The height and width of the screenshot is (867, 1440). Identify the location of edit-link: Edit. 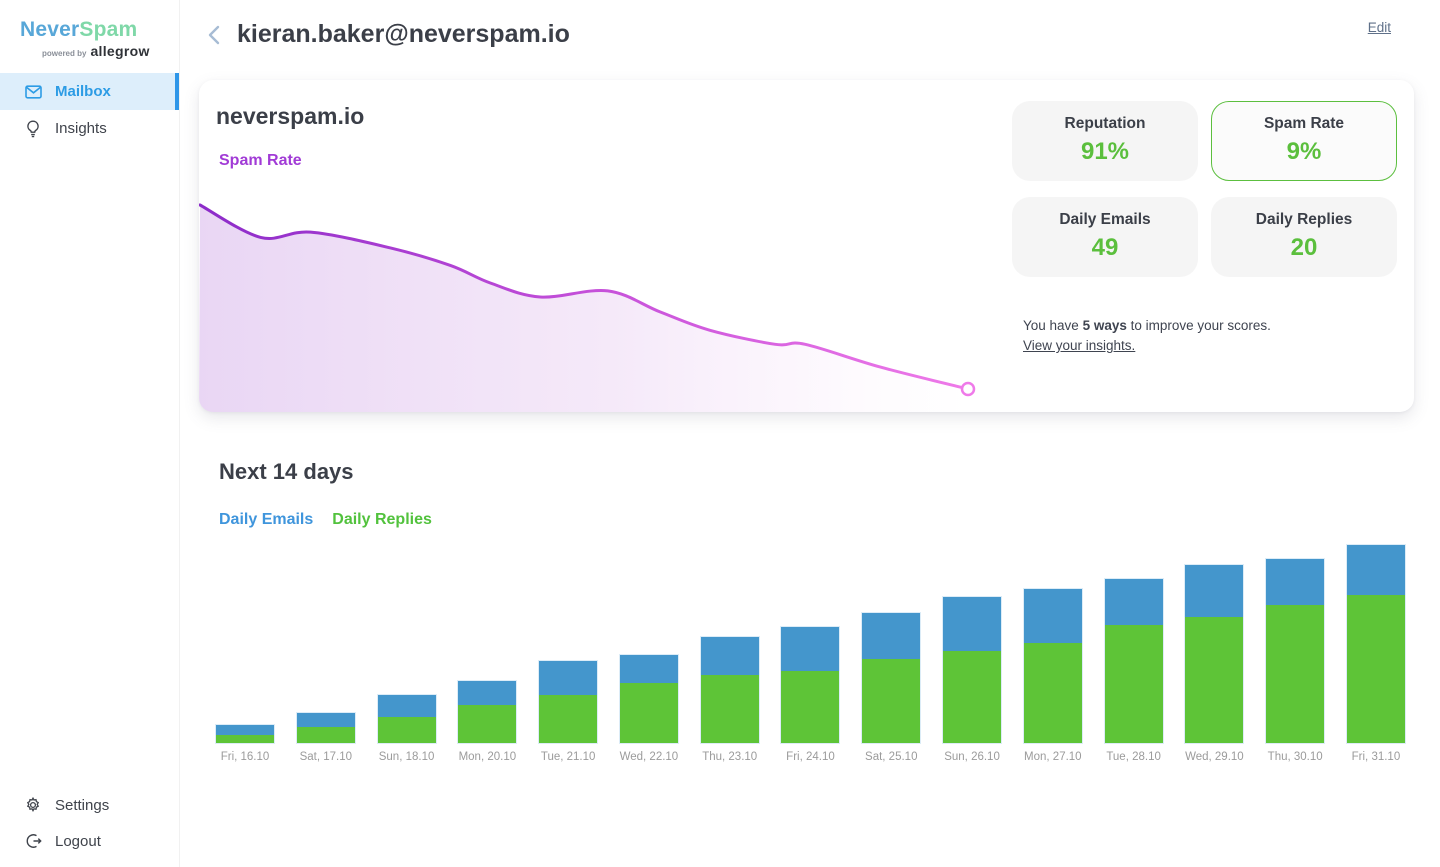
(1379, 27).